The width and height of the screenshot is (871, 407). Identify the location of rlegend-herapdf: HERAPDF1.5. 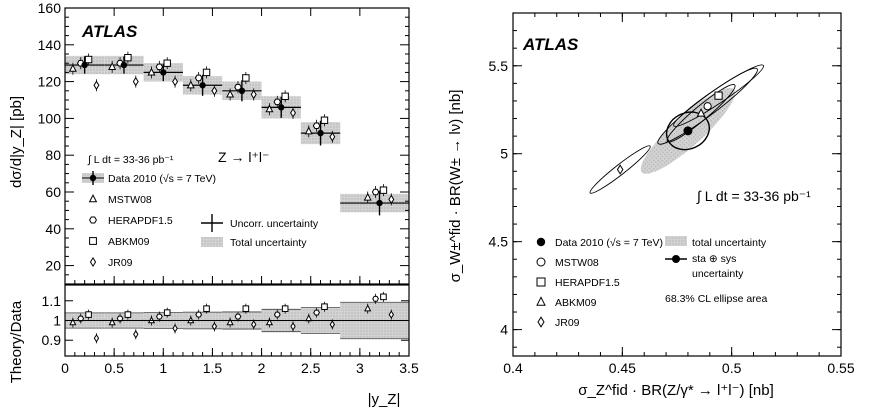
(587, 283).